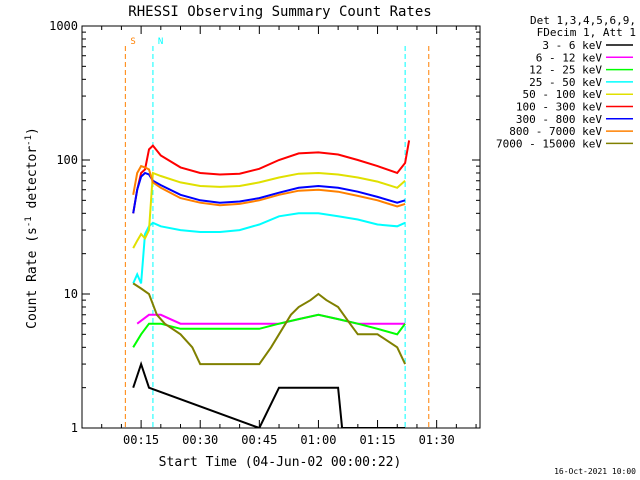 The image size is (640, 480). What do you see at coordinates (74, 428) in the screenshot?
I see `y-tick-label: 1` at bounding box center [74, 428].